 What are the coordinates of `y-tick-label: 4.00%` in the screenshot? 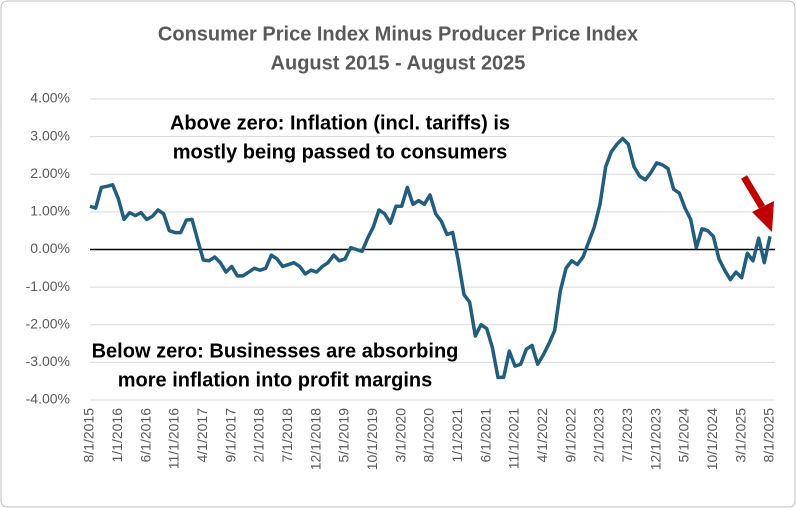 It's located at (50, 98).